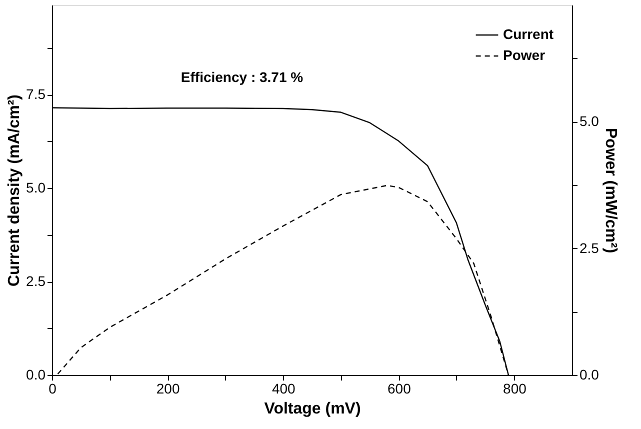  Describe the element at coordinates (399, 388) in the screenshot. I see `x-tick-label: 600` at that location.